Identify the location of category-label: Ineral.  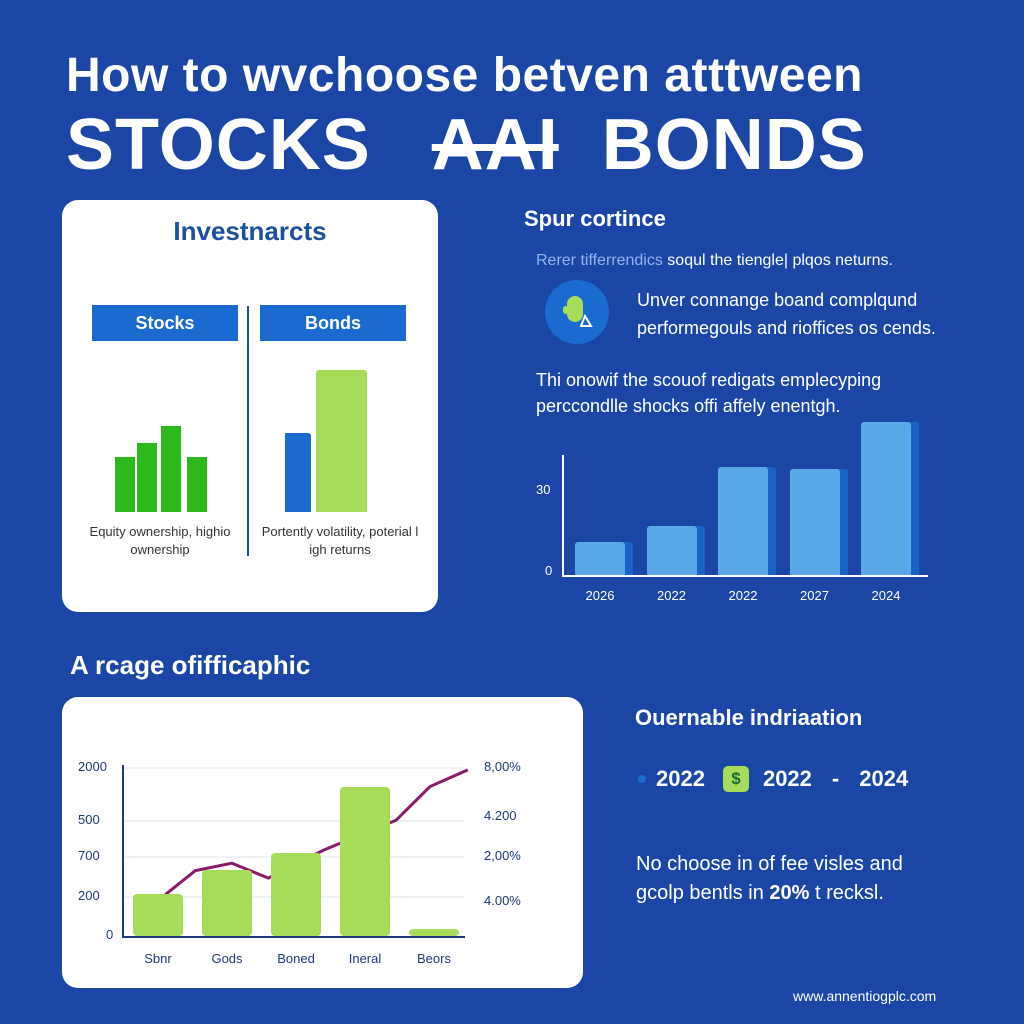
(365, 958).